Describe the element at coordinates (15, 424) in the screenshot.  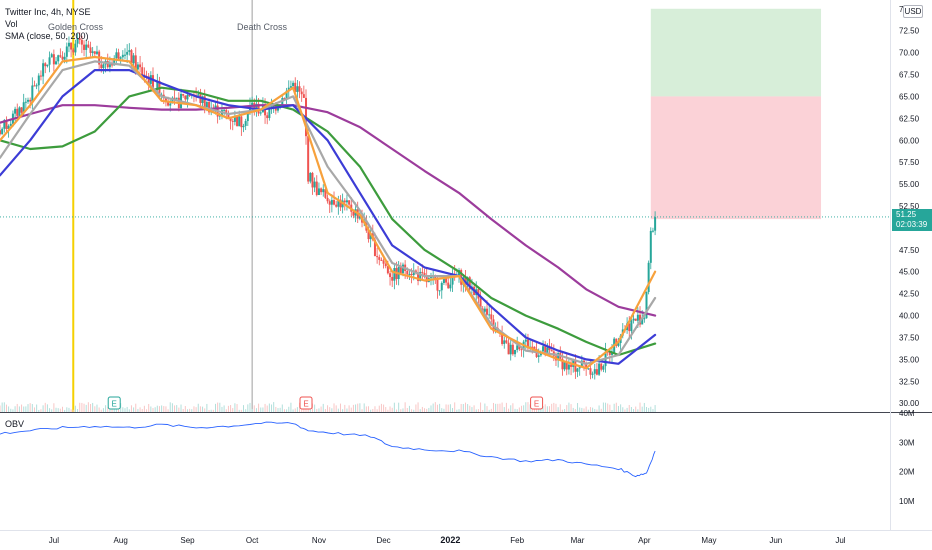
I see `obv-label: OBV` at that location.